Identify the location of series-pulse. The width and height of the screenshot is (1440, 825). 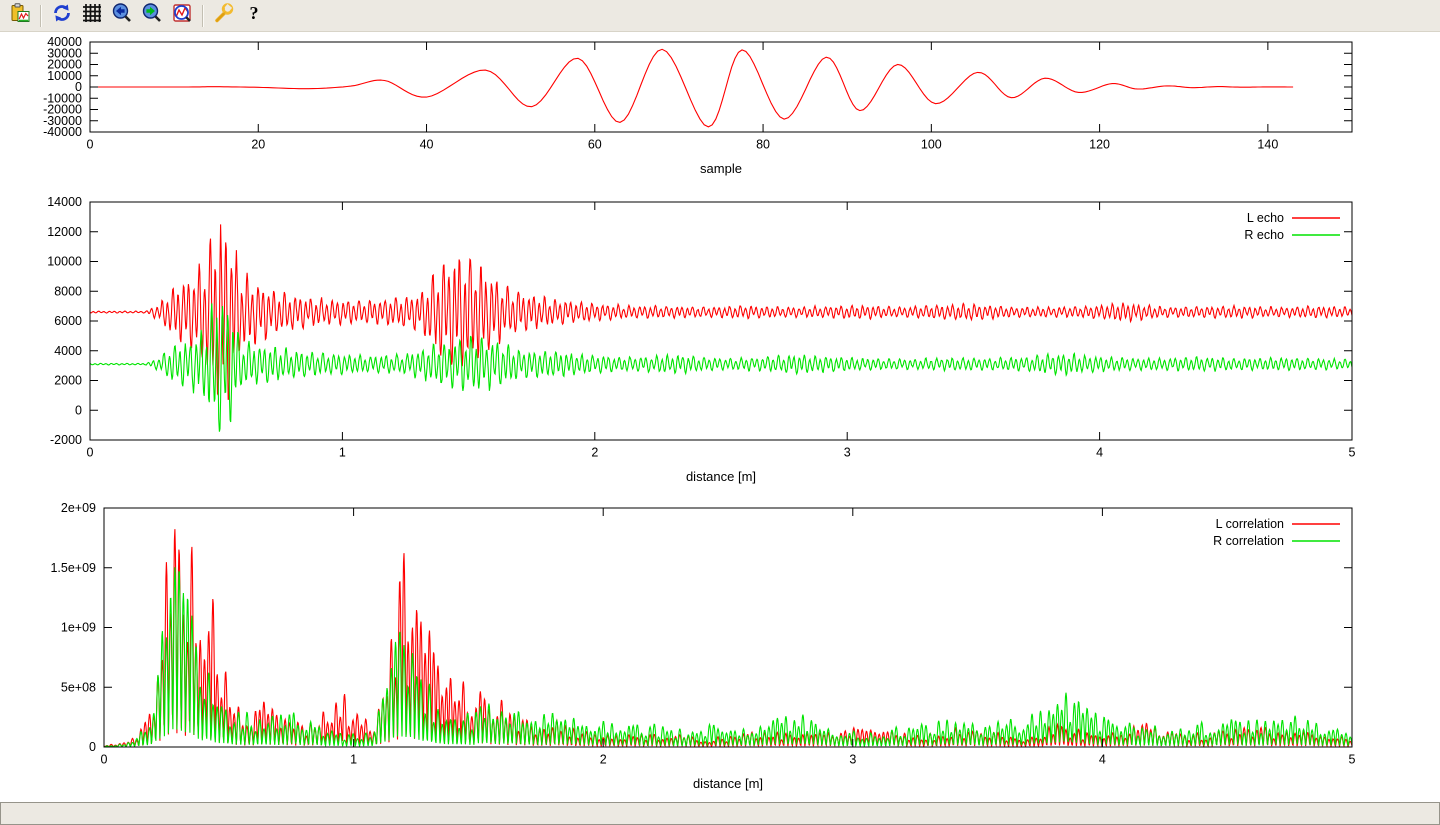
(692, 88).